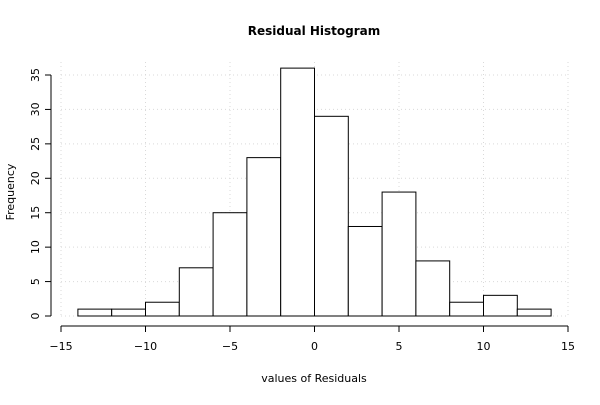  I want to click on x-tick-label: 10, so click(484, 346).